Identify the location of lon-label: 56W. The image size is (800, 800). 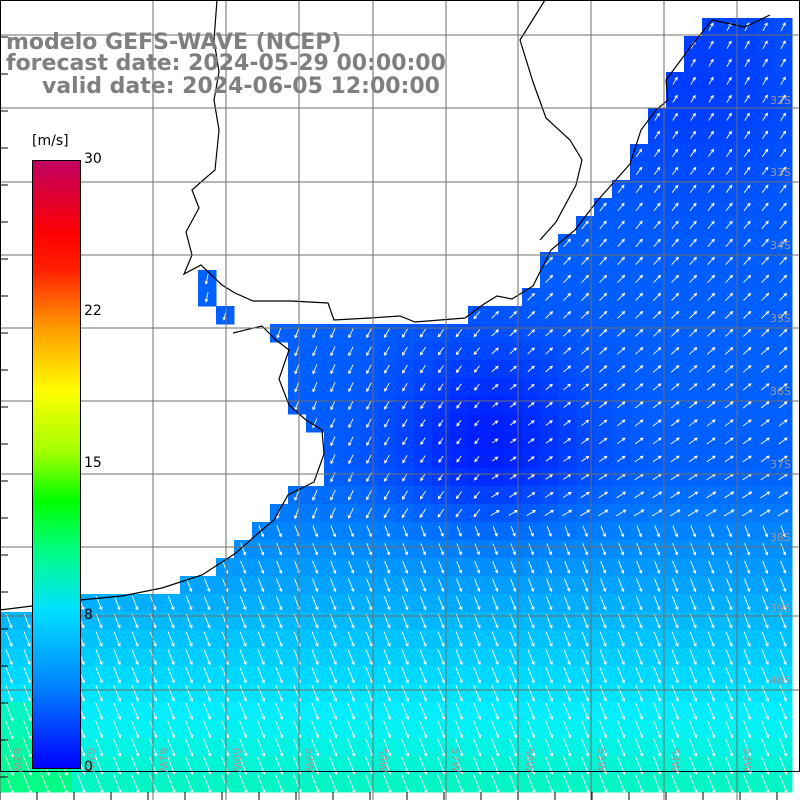
(528, 760).